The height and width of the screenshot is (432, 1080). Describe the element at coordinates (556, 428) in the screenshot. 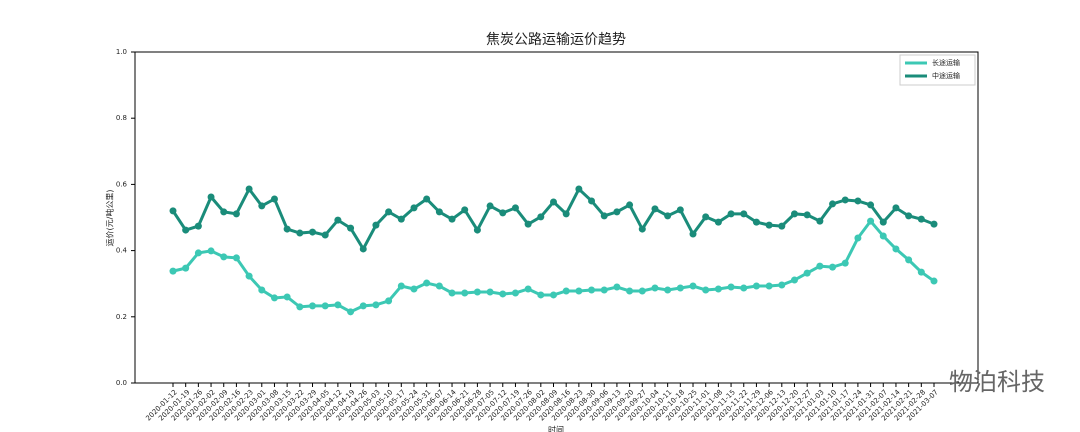

I see `x-axis-label: 时间` at that location.